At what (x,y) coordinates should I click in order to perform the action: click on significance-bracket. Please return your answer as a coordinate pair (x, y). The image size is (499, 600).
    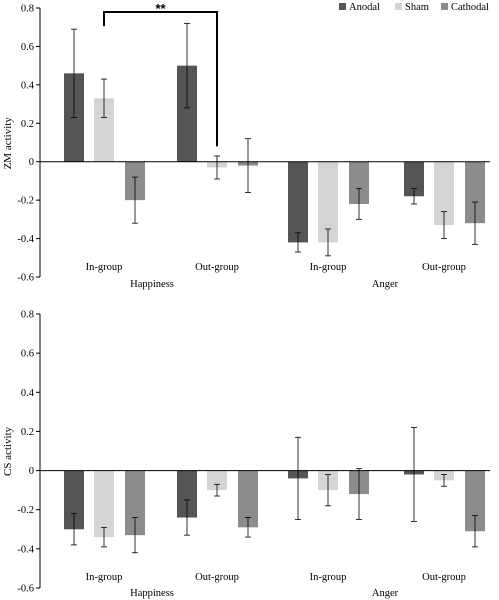
    Looking at the image, I should click on (160, 79).